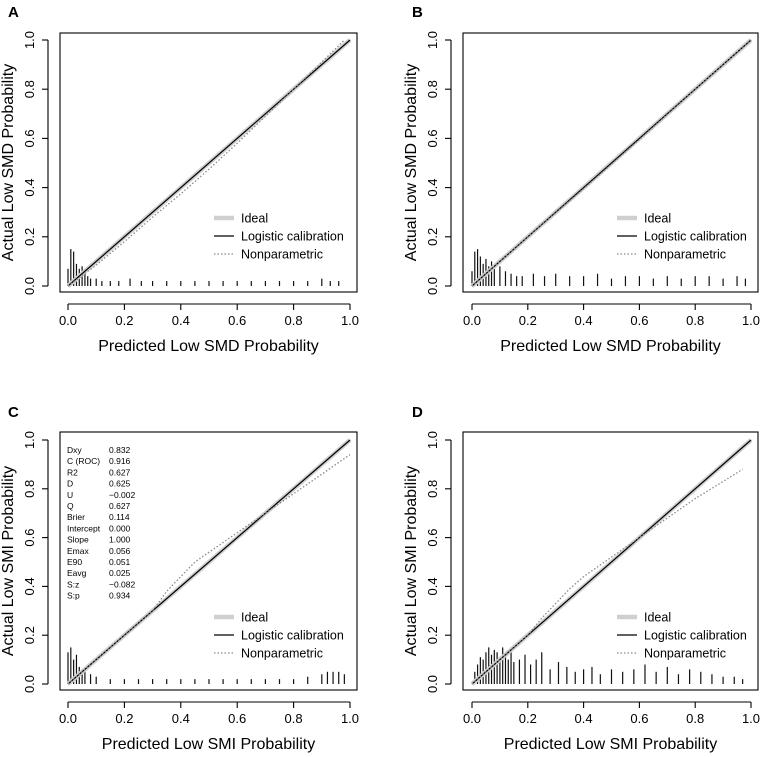 The height and width of the screenshot is (757, 765). I want to click on stat-label: E90, so click(74, 562).